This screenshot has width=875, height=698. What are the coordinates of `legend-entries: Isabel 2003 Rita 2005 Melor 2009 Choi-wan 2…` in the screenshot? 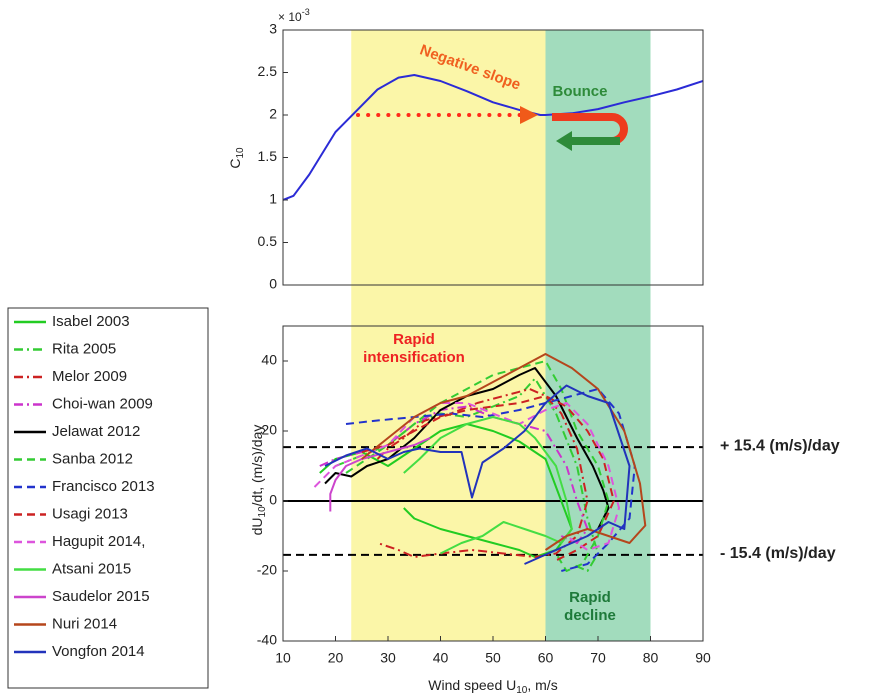 It's located at (84, 486).